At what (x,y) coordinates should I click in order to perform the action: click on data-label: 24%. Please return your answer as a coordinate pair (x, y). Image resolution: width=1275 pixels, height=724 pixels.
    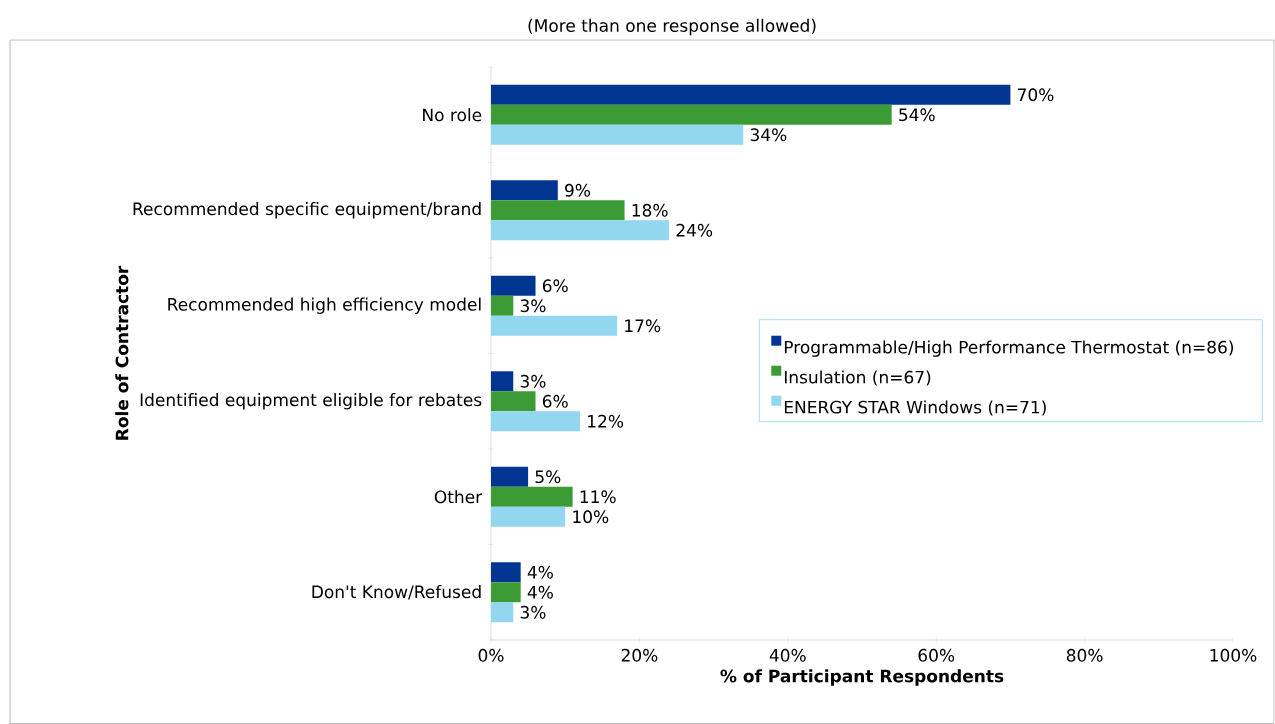
    Looking at the image, I should click on (694, 230).